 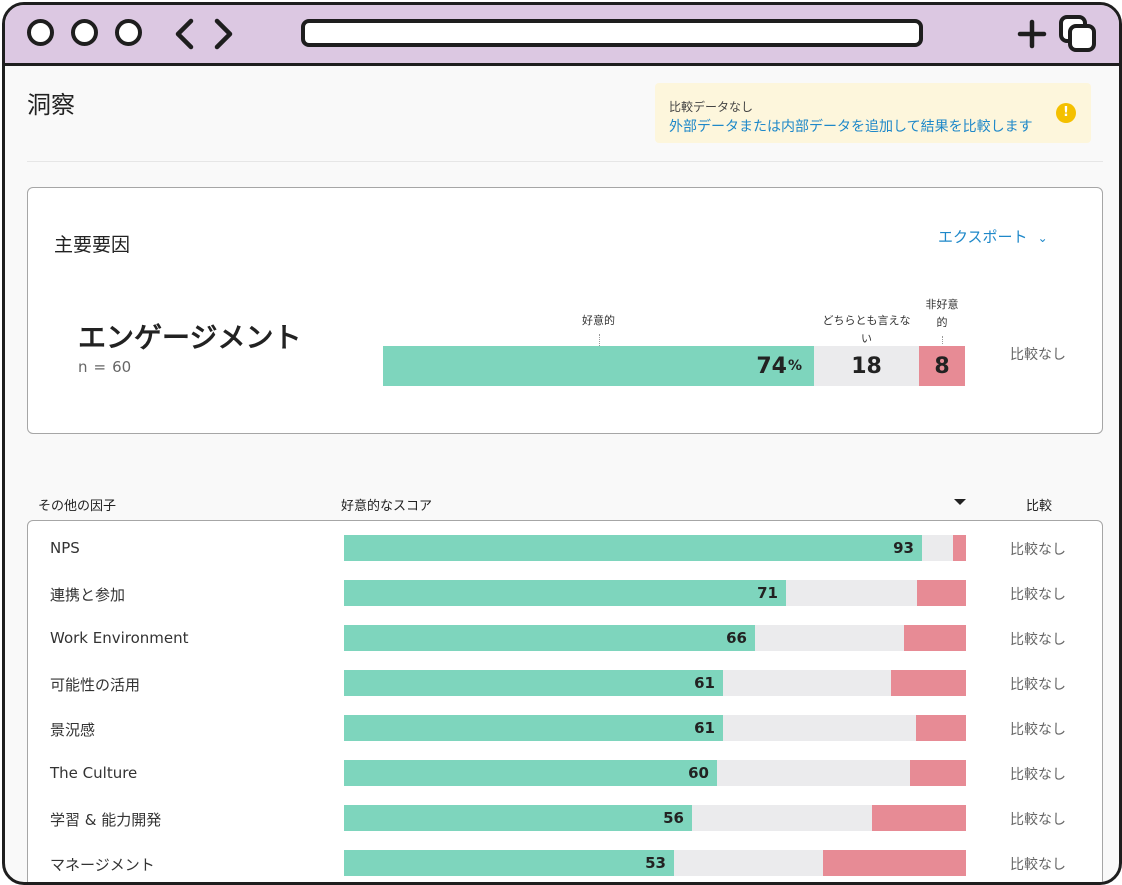 What do you see at coordinates (866, 338) in the screenshot?
I see `neutral-label-line2: い` at bounding box center [866, 338].